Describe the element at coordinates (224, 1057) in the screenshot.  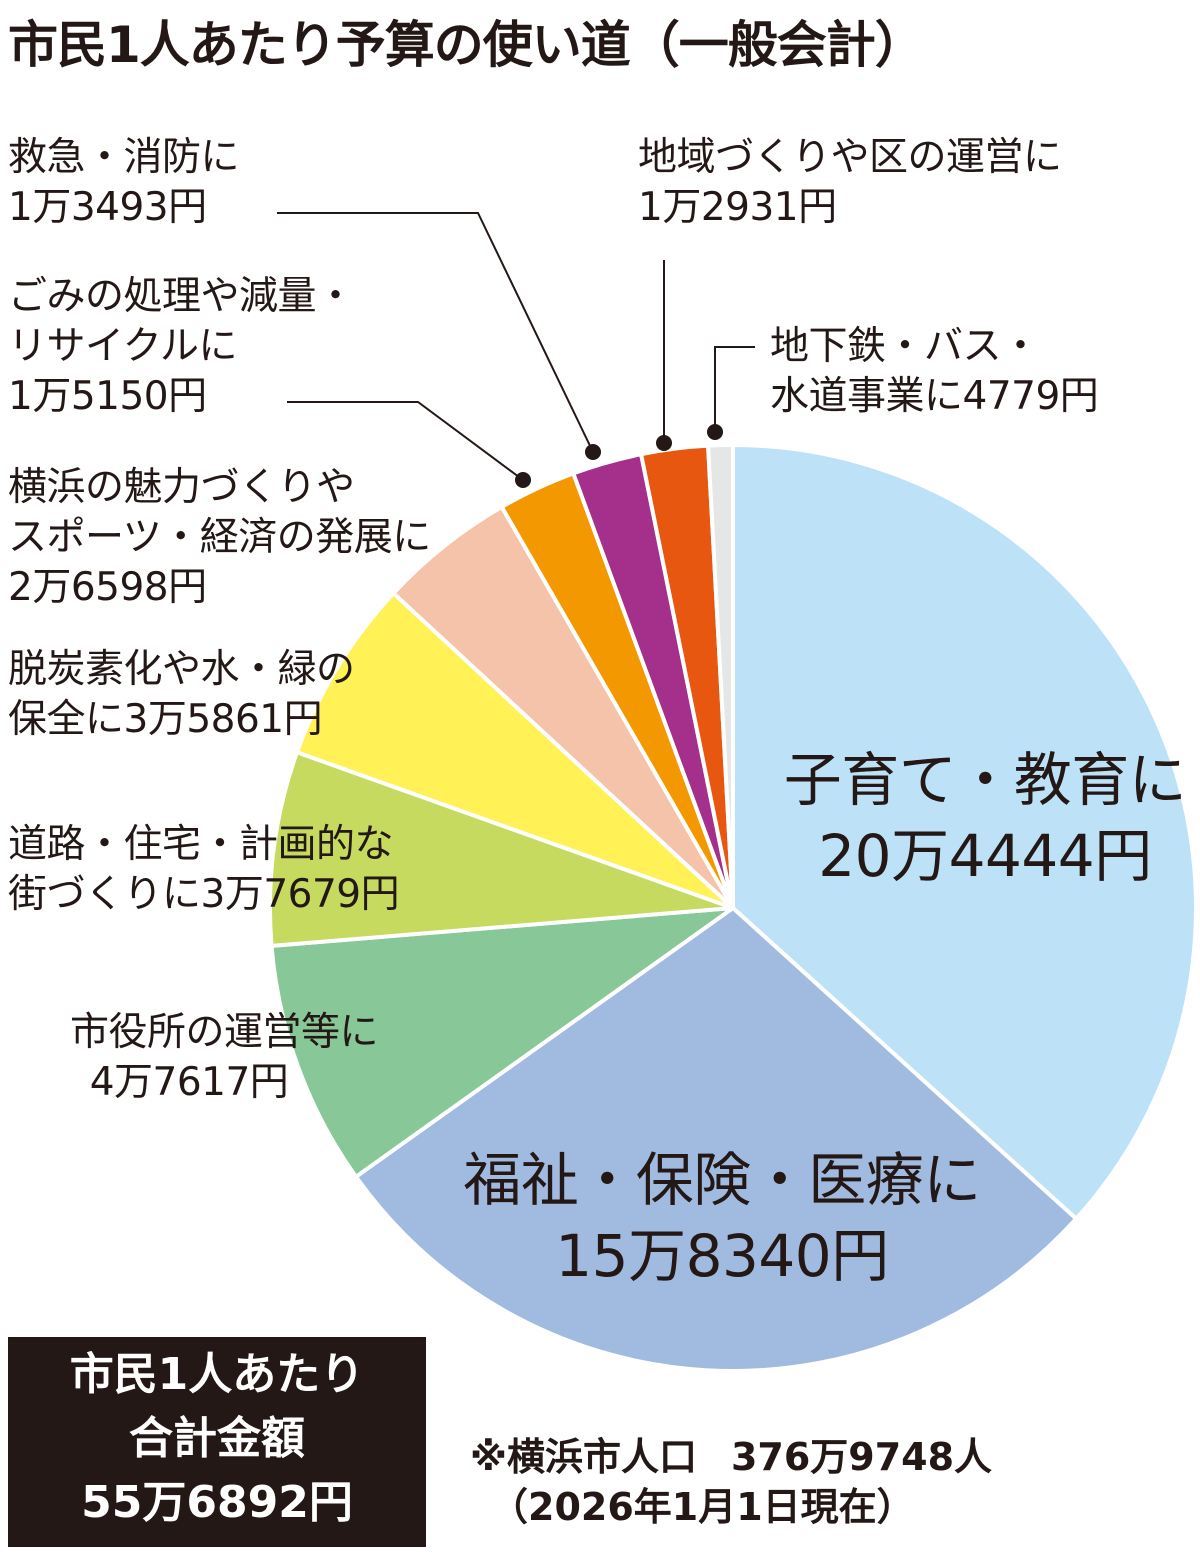
I see `slice-label-city-office: 市役所の運営等に 4万7617円` at that location.